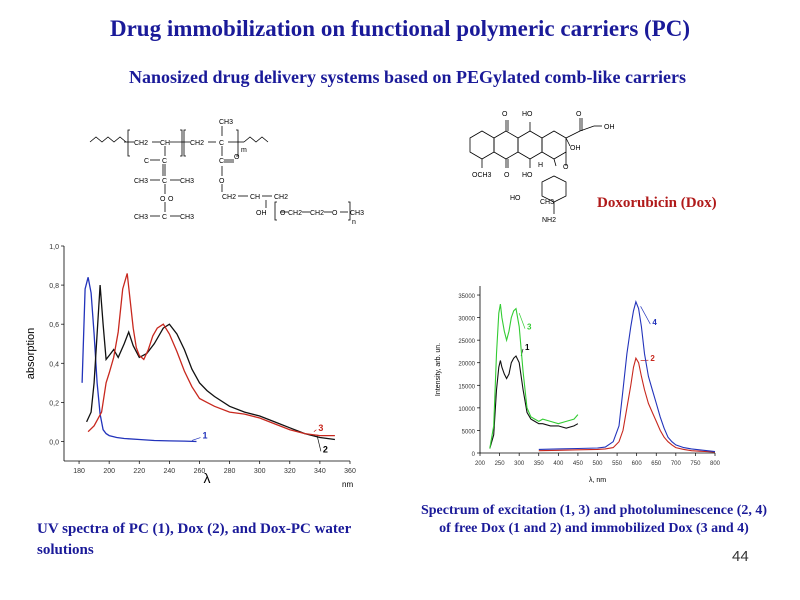 The image size is (800, 600). I want to click on y-tick-label: 0,4, so click(54, 364).